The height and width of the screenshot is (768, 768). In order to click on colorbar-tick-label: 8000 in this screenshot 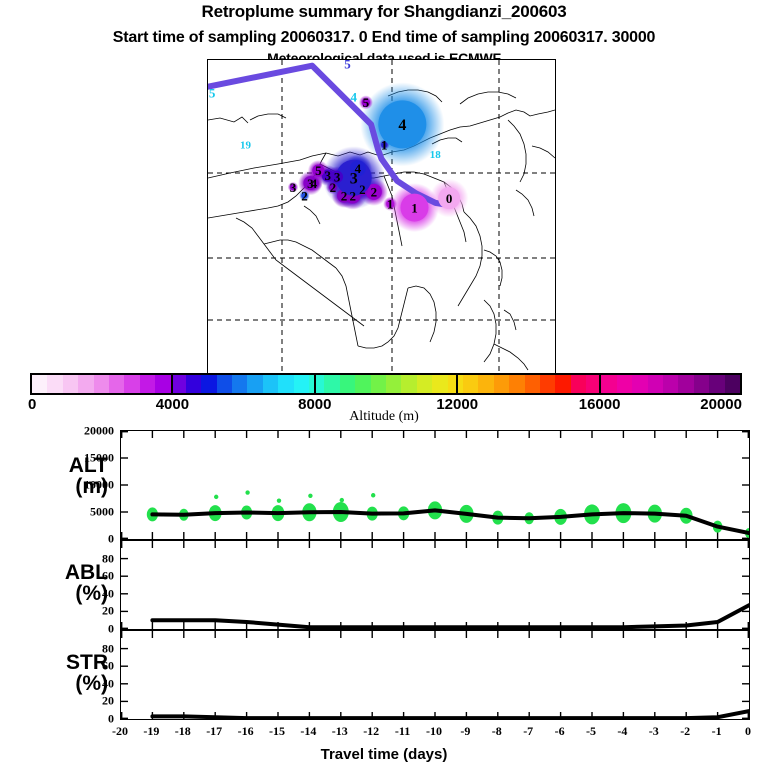, I will do `click(315, 404)`.